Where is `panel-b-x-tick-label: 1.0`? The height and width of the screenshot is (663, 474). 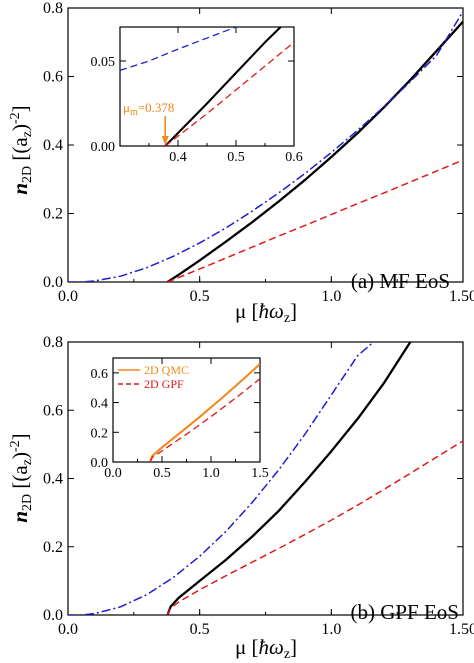
panel-b-x-tick-label: 1.0 is located at coordinates (331, 629).